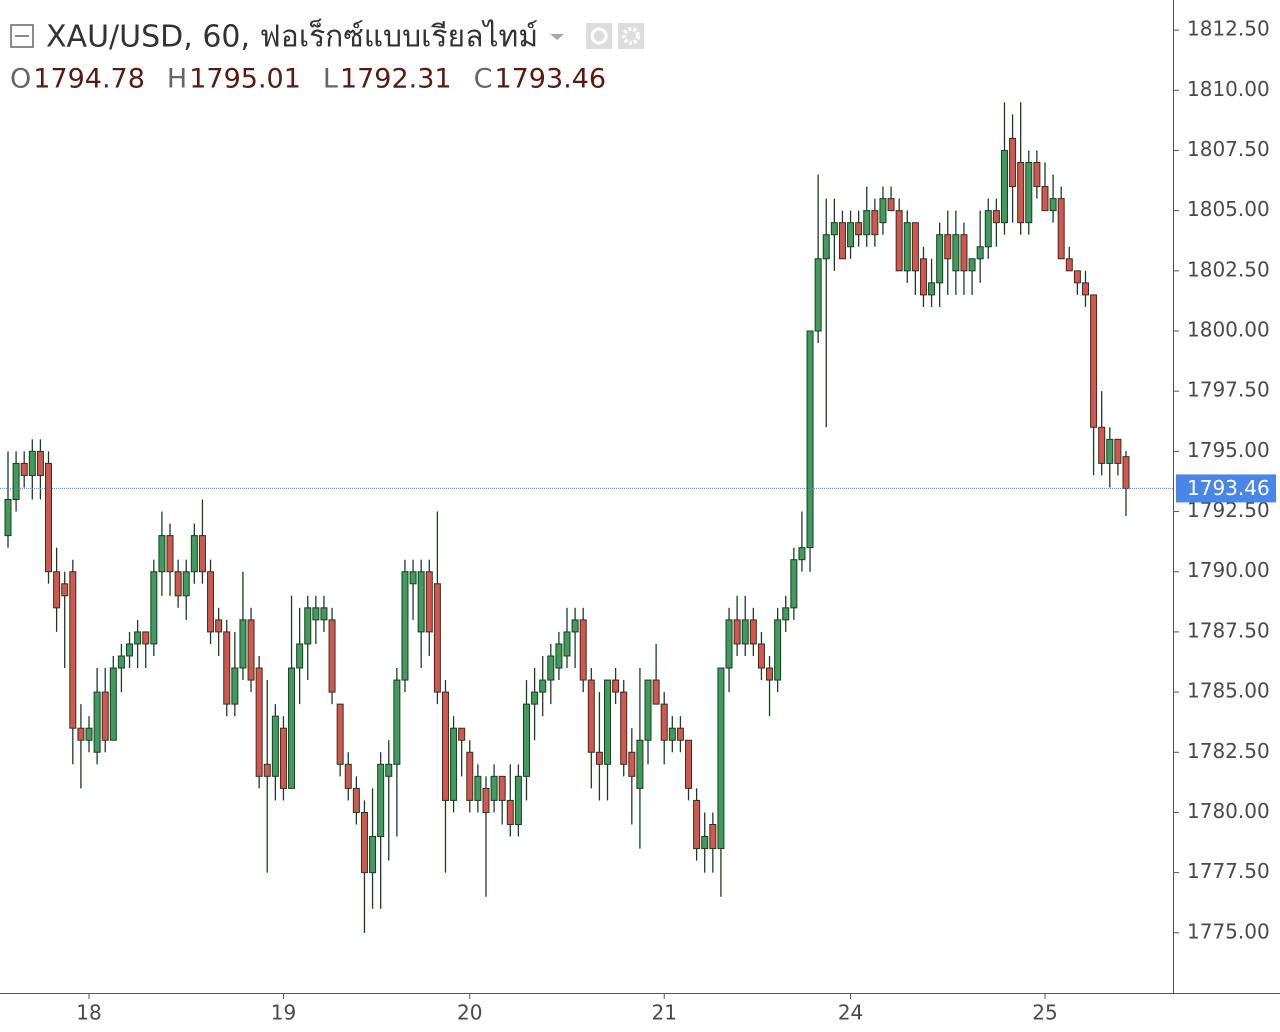  Describe the element at coordinates (396, 79) in the screenshot. I see `ohlc-value: 1792.31` at that location.